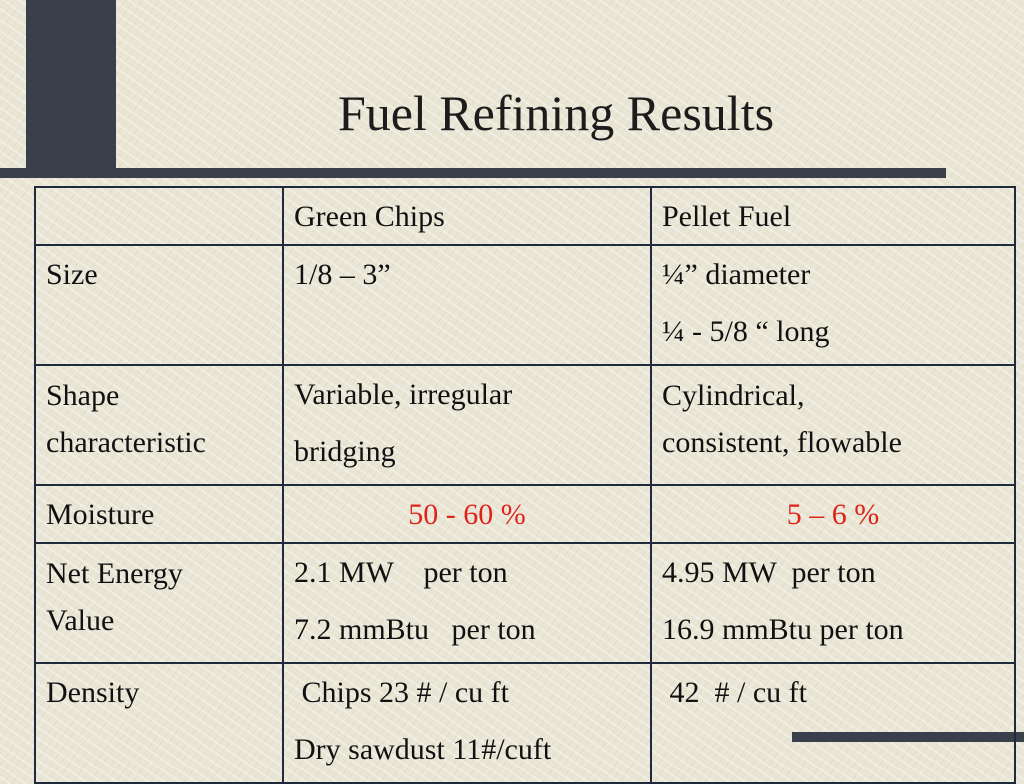 The width and height of the screenshot is (1024, 784). I want to click on header-cell-empty, so click(159, 216).